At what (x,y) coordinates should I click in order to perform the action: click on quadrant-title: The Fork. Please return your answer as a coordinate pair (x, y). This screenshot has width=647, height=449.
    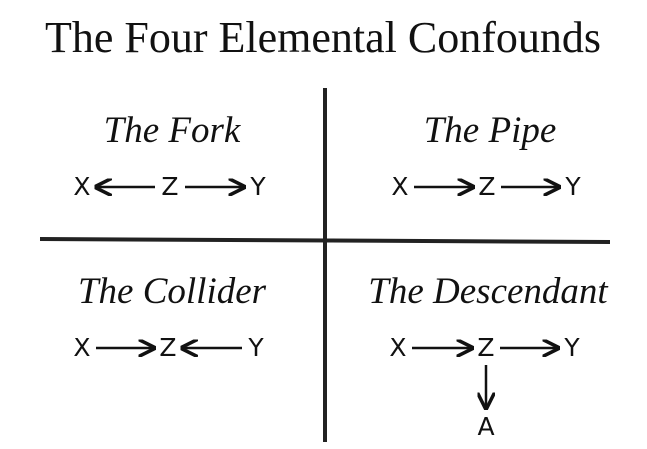
    Looking at the image, I should click on (172, 130).